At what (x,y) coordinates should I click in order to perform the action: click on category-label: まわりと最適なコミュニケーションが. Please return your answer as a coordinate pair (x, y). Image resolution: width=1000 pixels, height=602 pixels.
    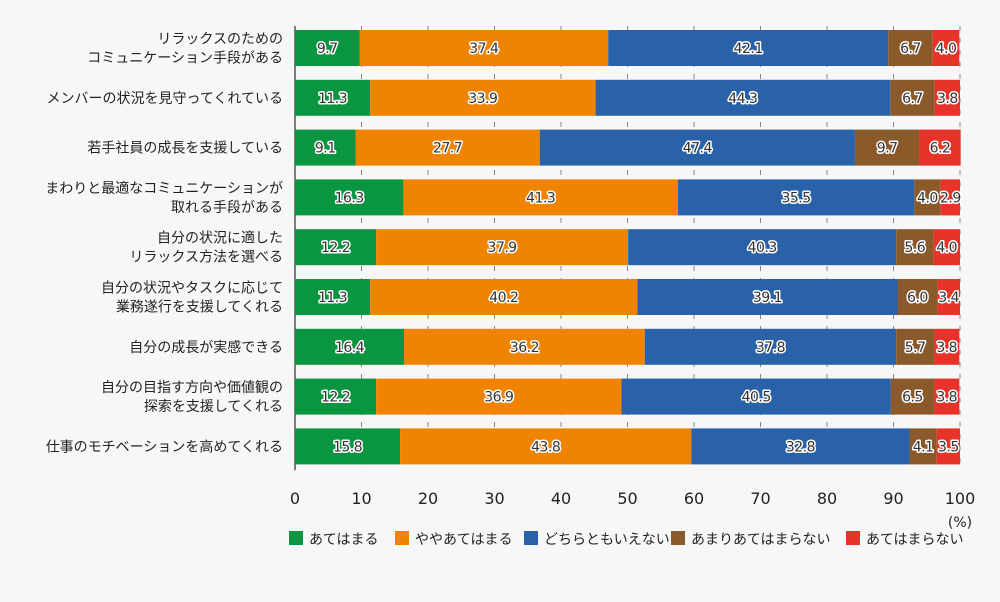
    Looking at the image, I should click on (164, 188).